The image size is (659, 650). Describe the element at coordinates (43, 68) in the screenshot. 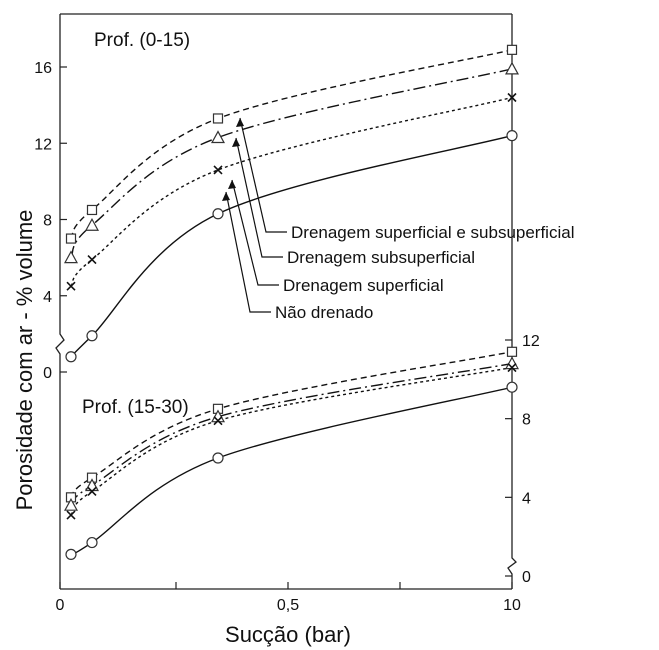

I see `y-tick-label-left: 16` at that location.